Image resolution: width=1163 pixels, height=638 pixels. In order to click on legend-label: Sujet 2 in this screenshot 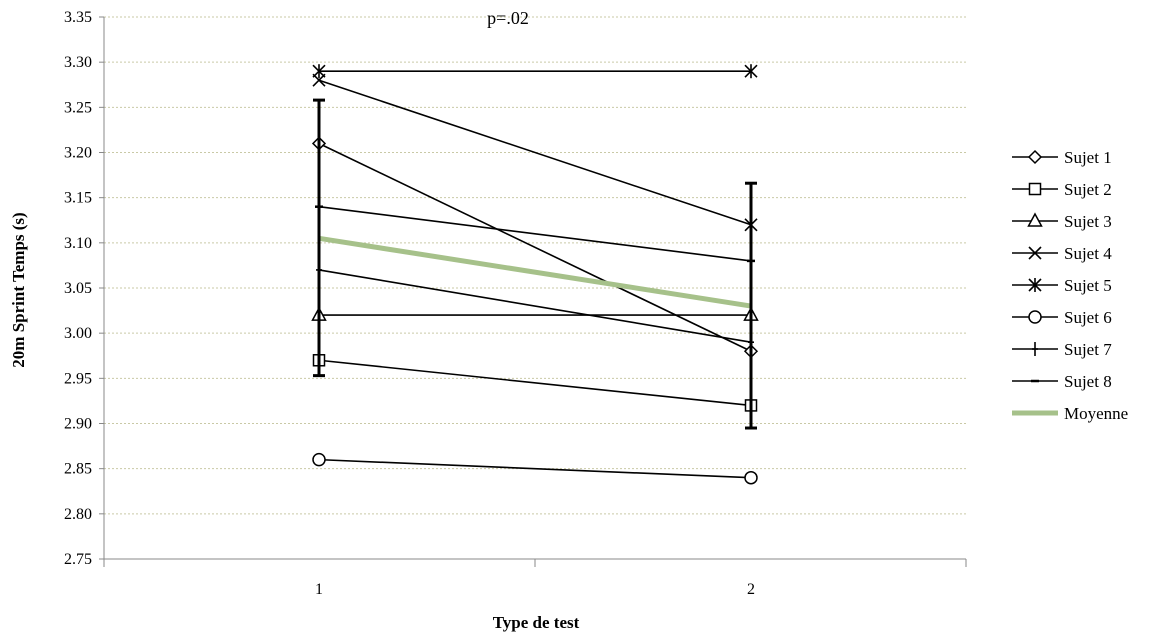, I will do `click(1088, 189)`.